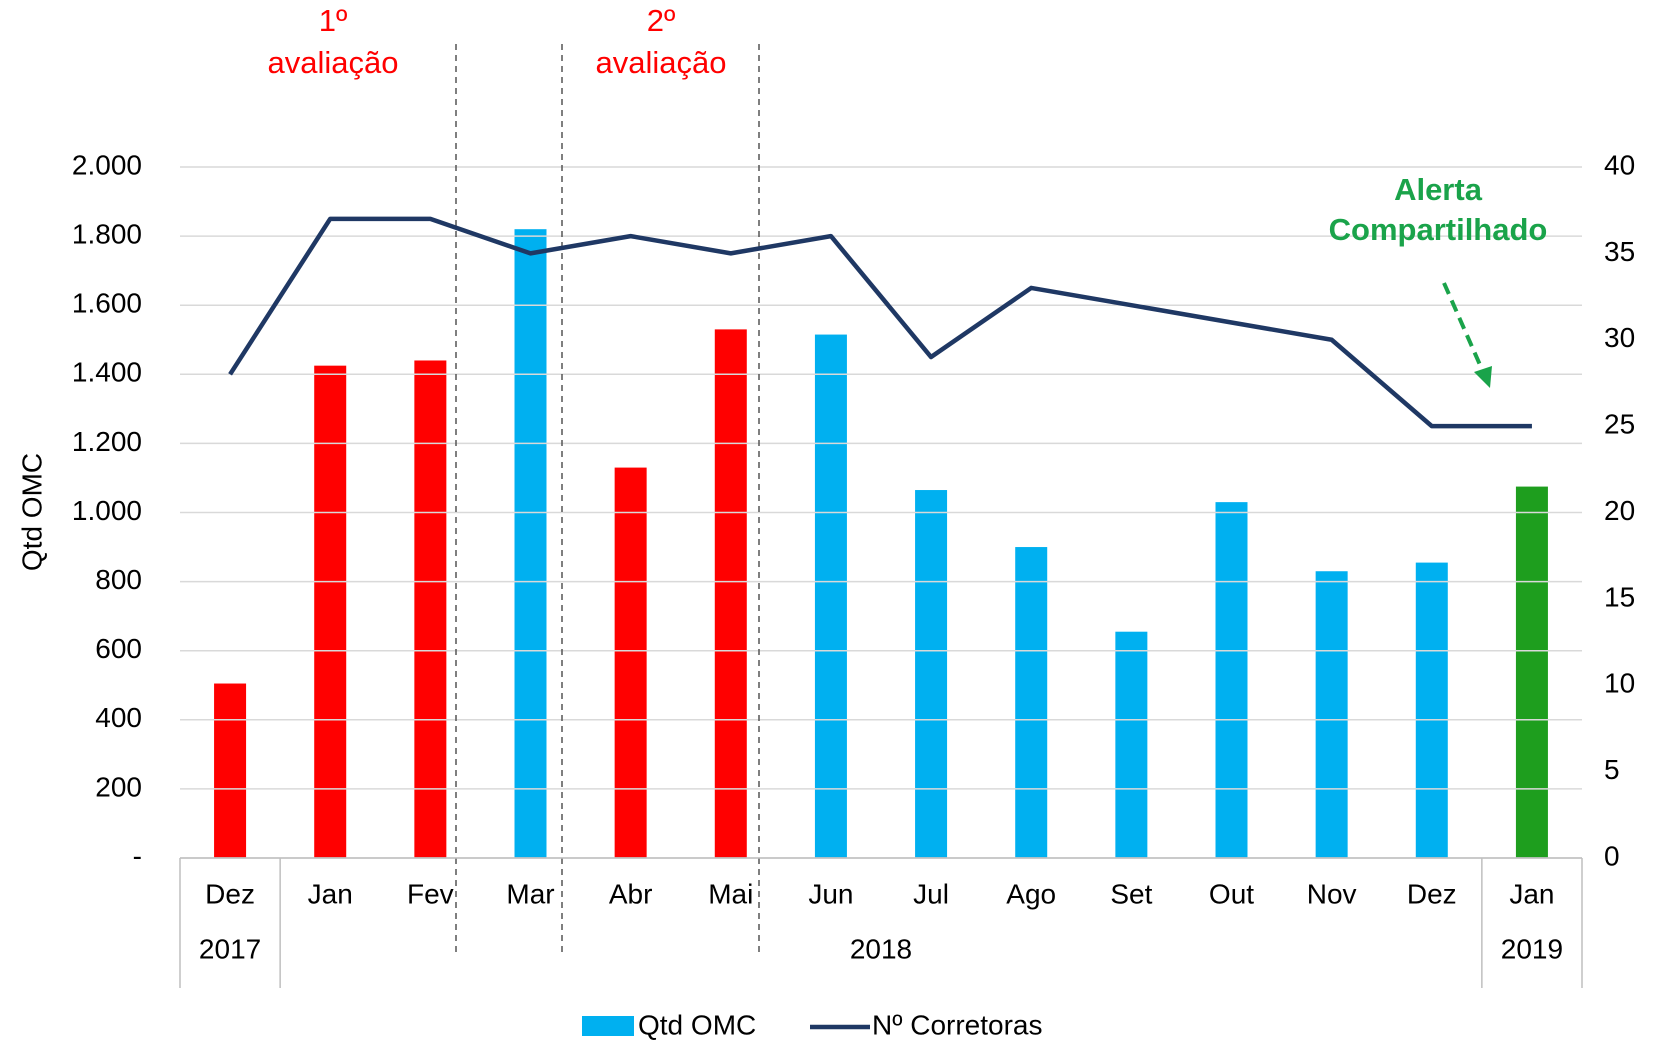 The image size is (1654, 1040). I want to click on annotation: Compartilhado, so click(1438, 229).